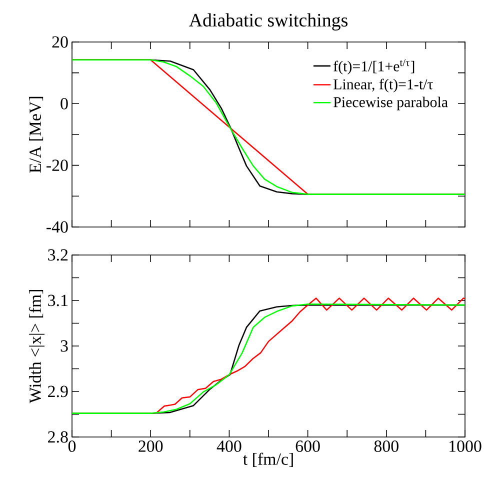 The height and width of the screenshot is (490, 491). What do you see at coordinates (58, 255) in the screenshot?
I see `y-tick-label: 3.2` at bounding box center [58, 255].